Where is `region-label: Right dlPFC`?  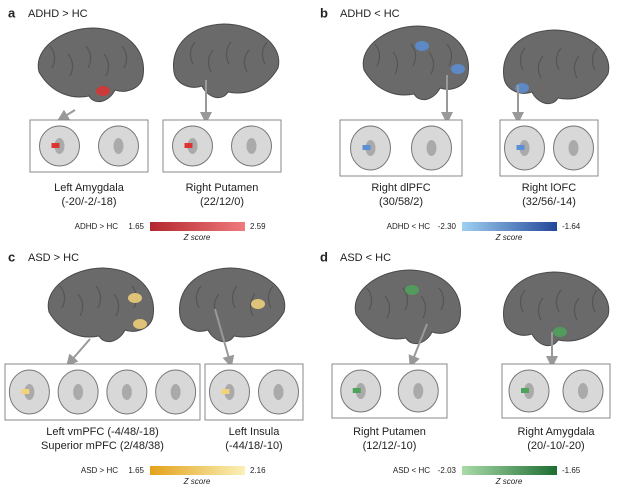 region-label: Right dlPFC is located at coordinates (400, 188).